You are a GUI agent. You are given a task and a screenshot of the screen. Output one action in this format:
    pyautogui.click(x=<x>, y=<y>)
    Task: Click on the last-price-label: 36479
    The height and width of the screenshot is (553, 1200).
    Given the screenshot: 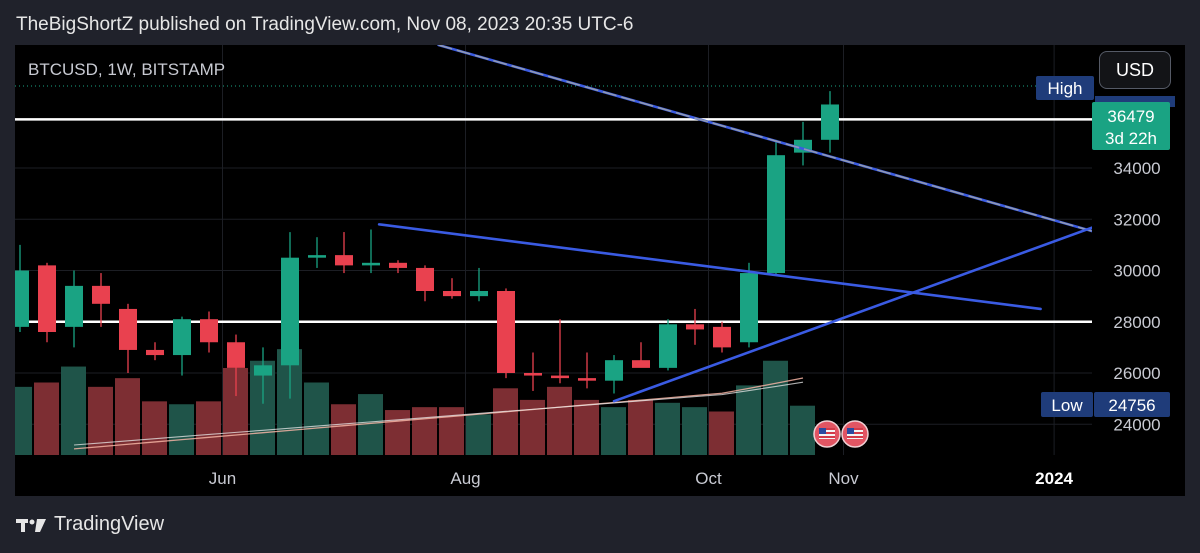 What is the action you would take?
    pyautogui.click(x=1130, y=116)
    